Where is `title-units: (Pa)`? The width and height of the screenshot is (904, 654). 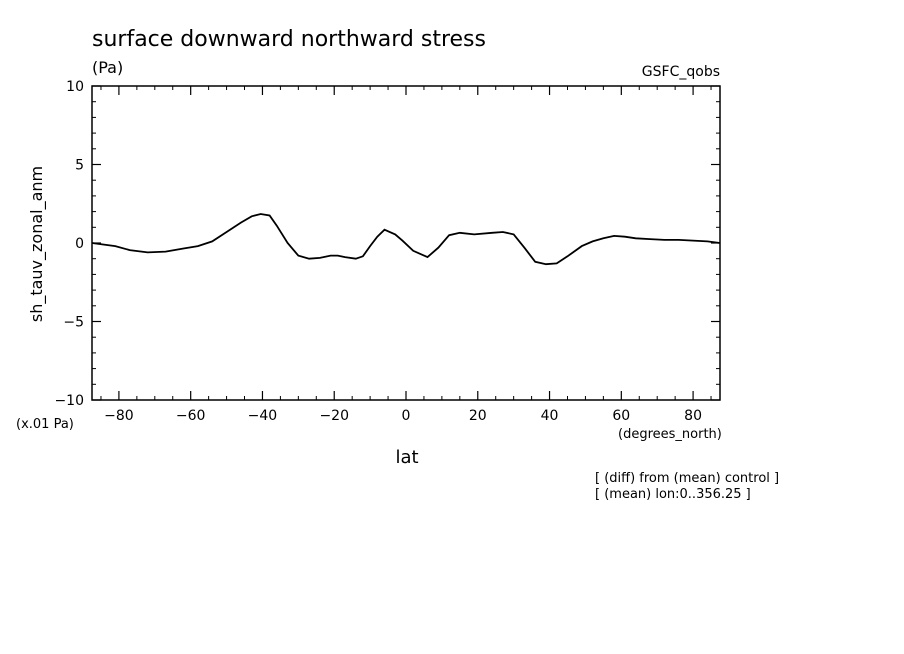
title-units: (Pa) is located at coordinates (107, 67).